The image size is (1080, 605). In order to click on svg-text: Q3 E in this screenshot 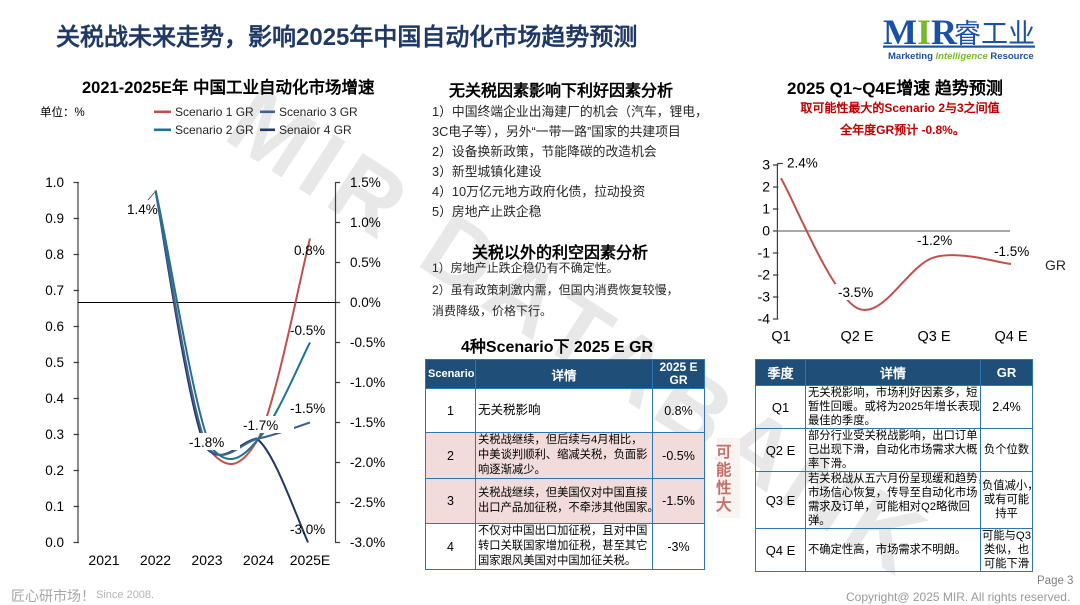, I will do `click(933, 337)`.